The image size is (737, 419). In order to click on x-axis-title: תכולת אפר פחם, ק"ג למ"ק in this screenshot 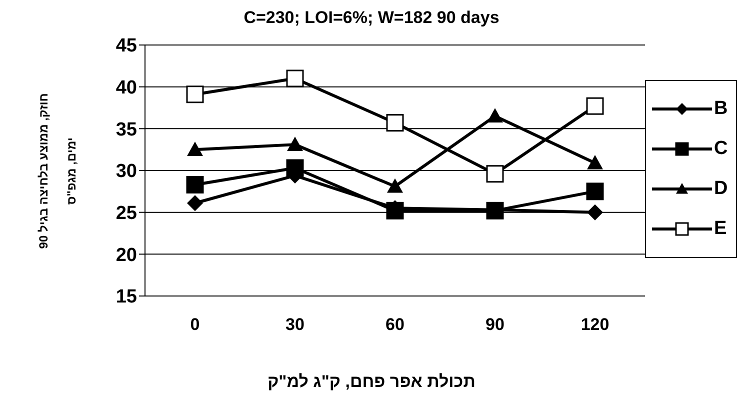, I will do `click(371, 382)`.